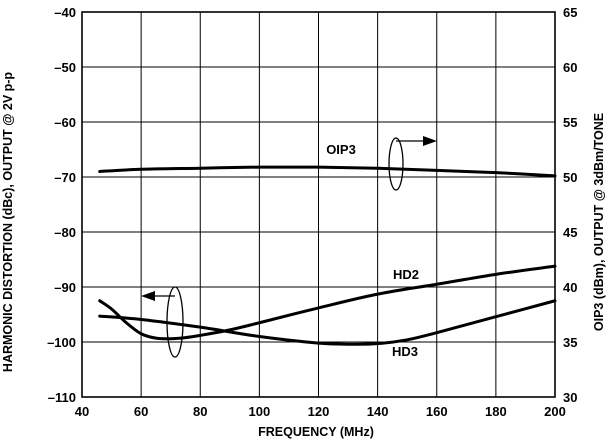  What do you see at coordinates (316, 432) in the screenshot?
I see `x-axis-label: FREQUENCY (MHz)` at bounding box center [316, 432].